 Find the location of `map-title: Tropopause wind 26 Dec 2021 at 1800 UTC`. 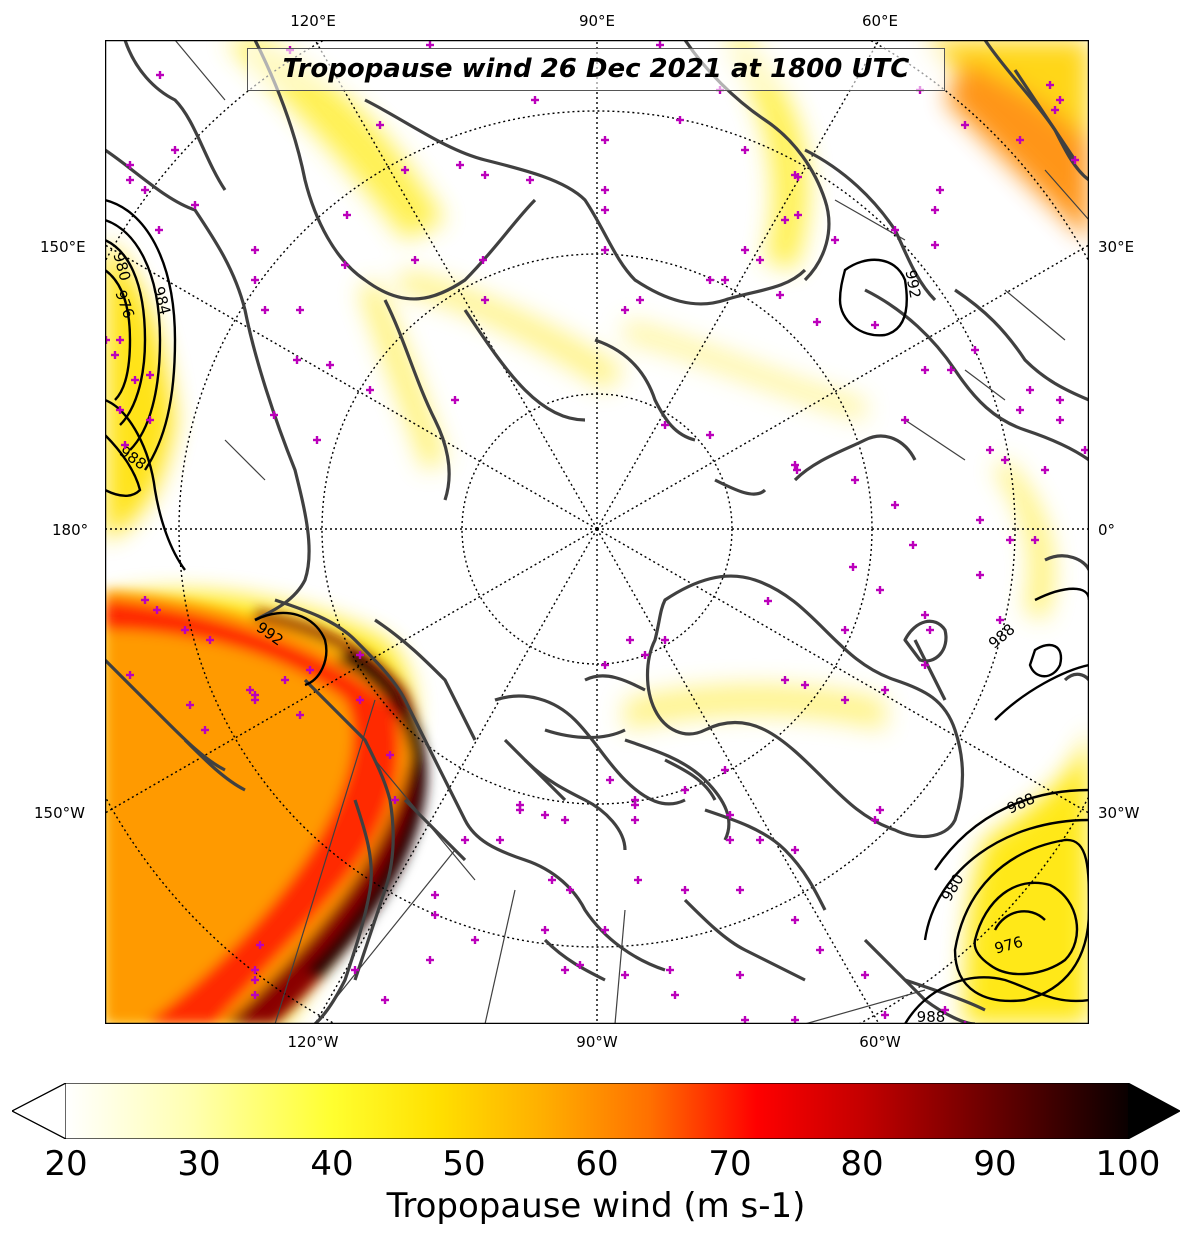

map-title: Tropopause wind 26 Dec 2021 at 1800 UTC is located at coordinates (596, 69).